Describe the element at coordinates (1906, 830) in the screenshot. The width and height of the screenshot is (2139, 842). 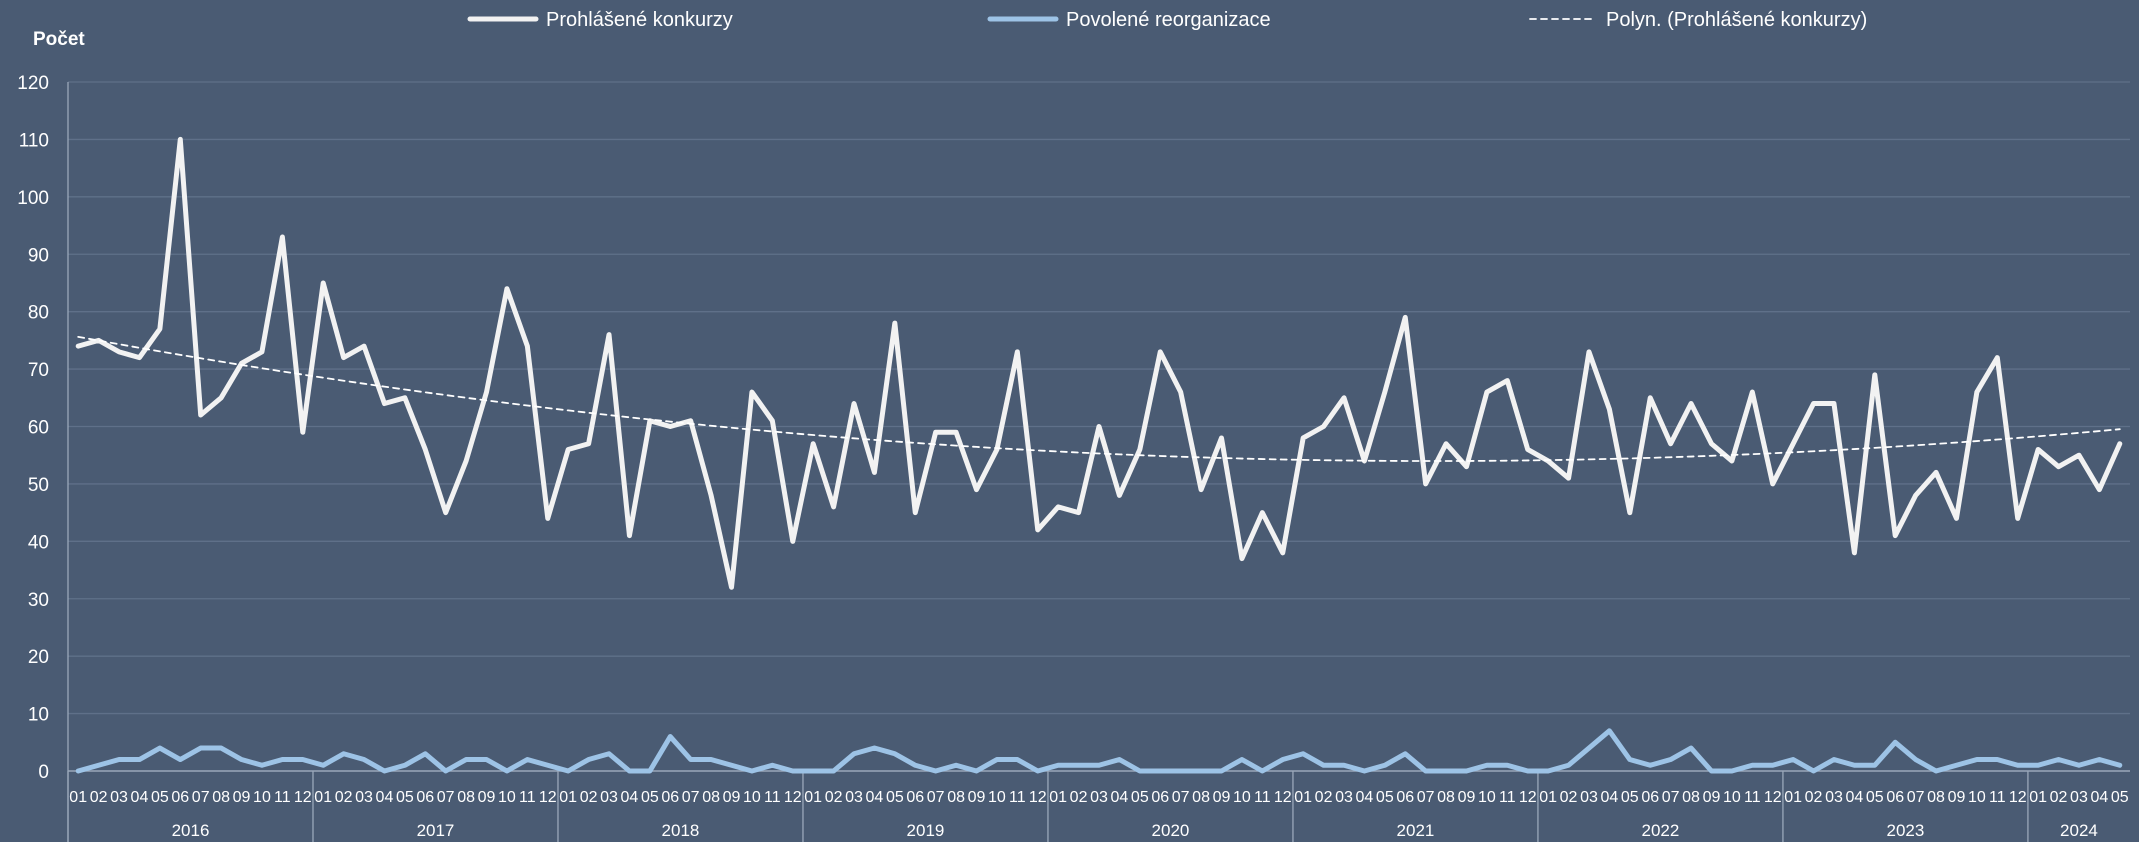
I see `year-label: 2023` at that location.